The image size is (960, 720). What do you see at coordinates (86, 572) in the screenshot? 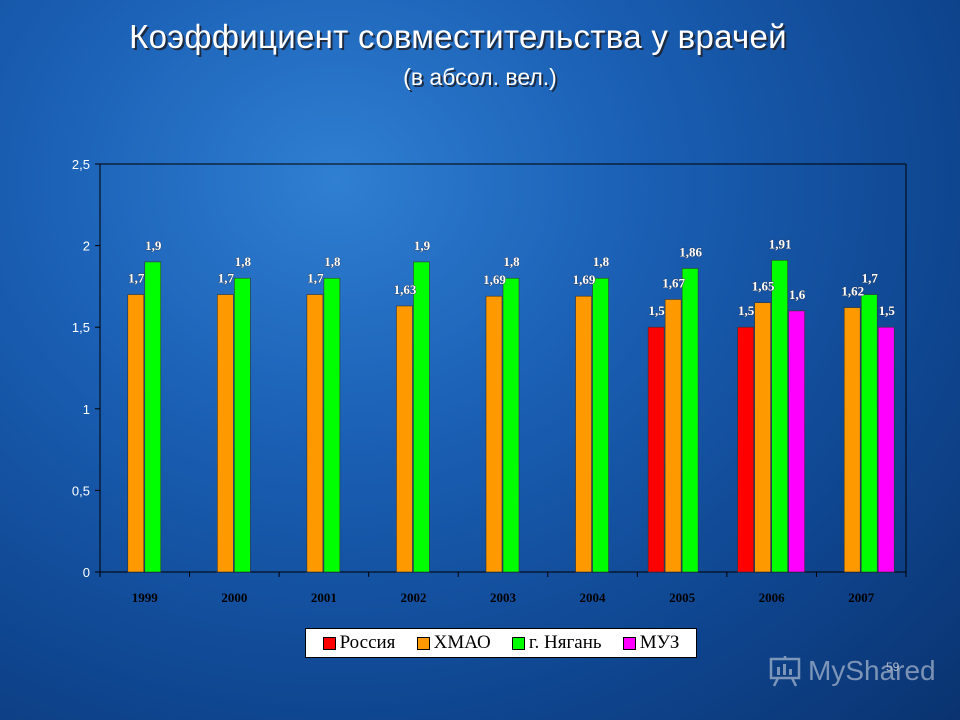
I see `y-tick-label: 0` at bounding box center [86, 572].